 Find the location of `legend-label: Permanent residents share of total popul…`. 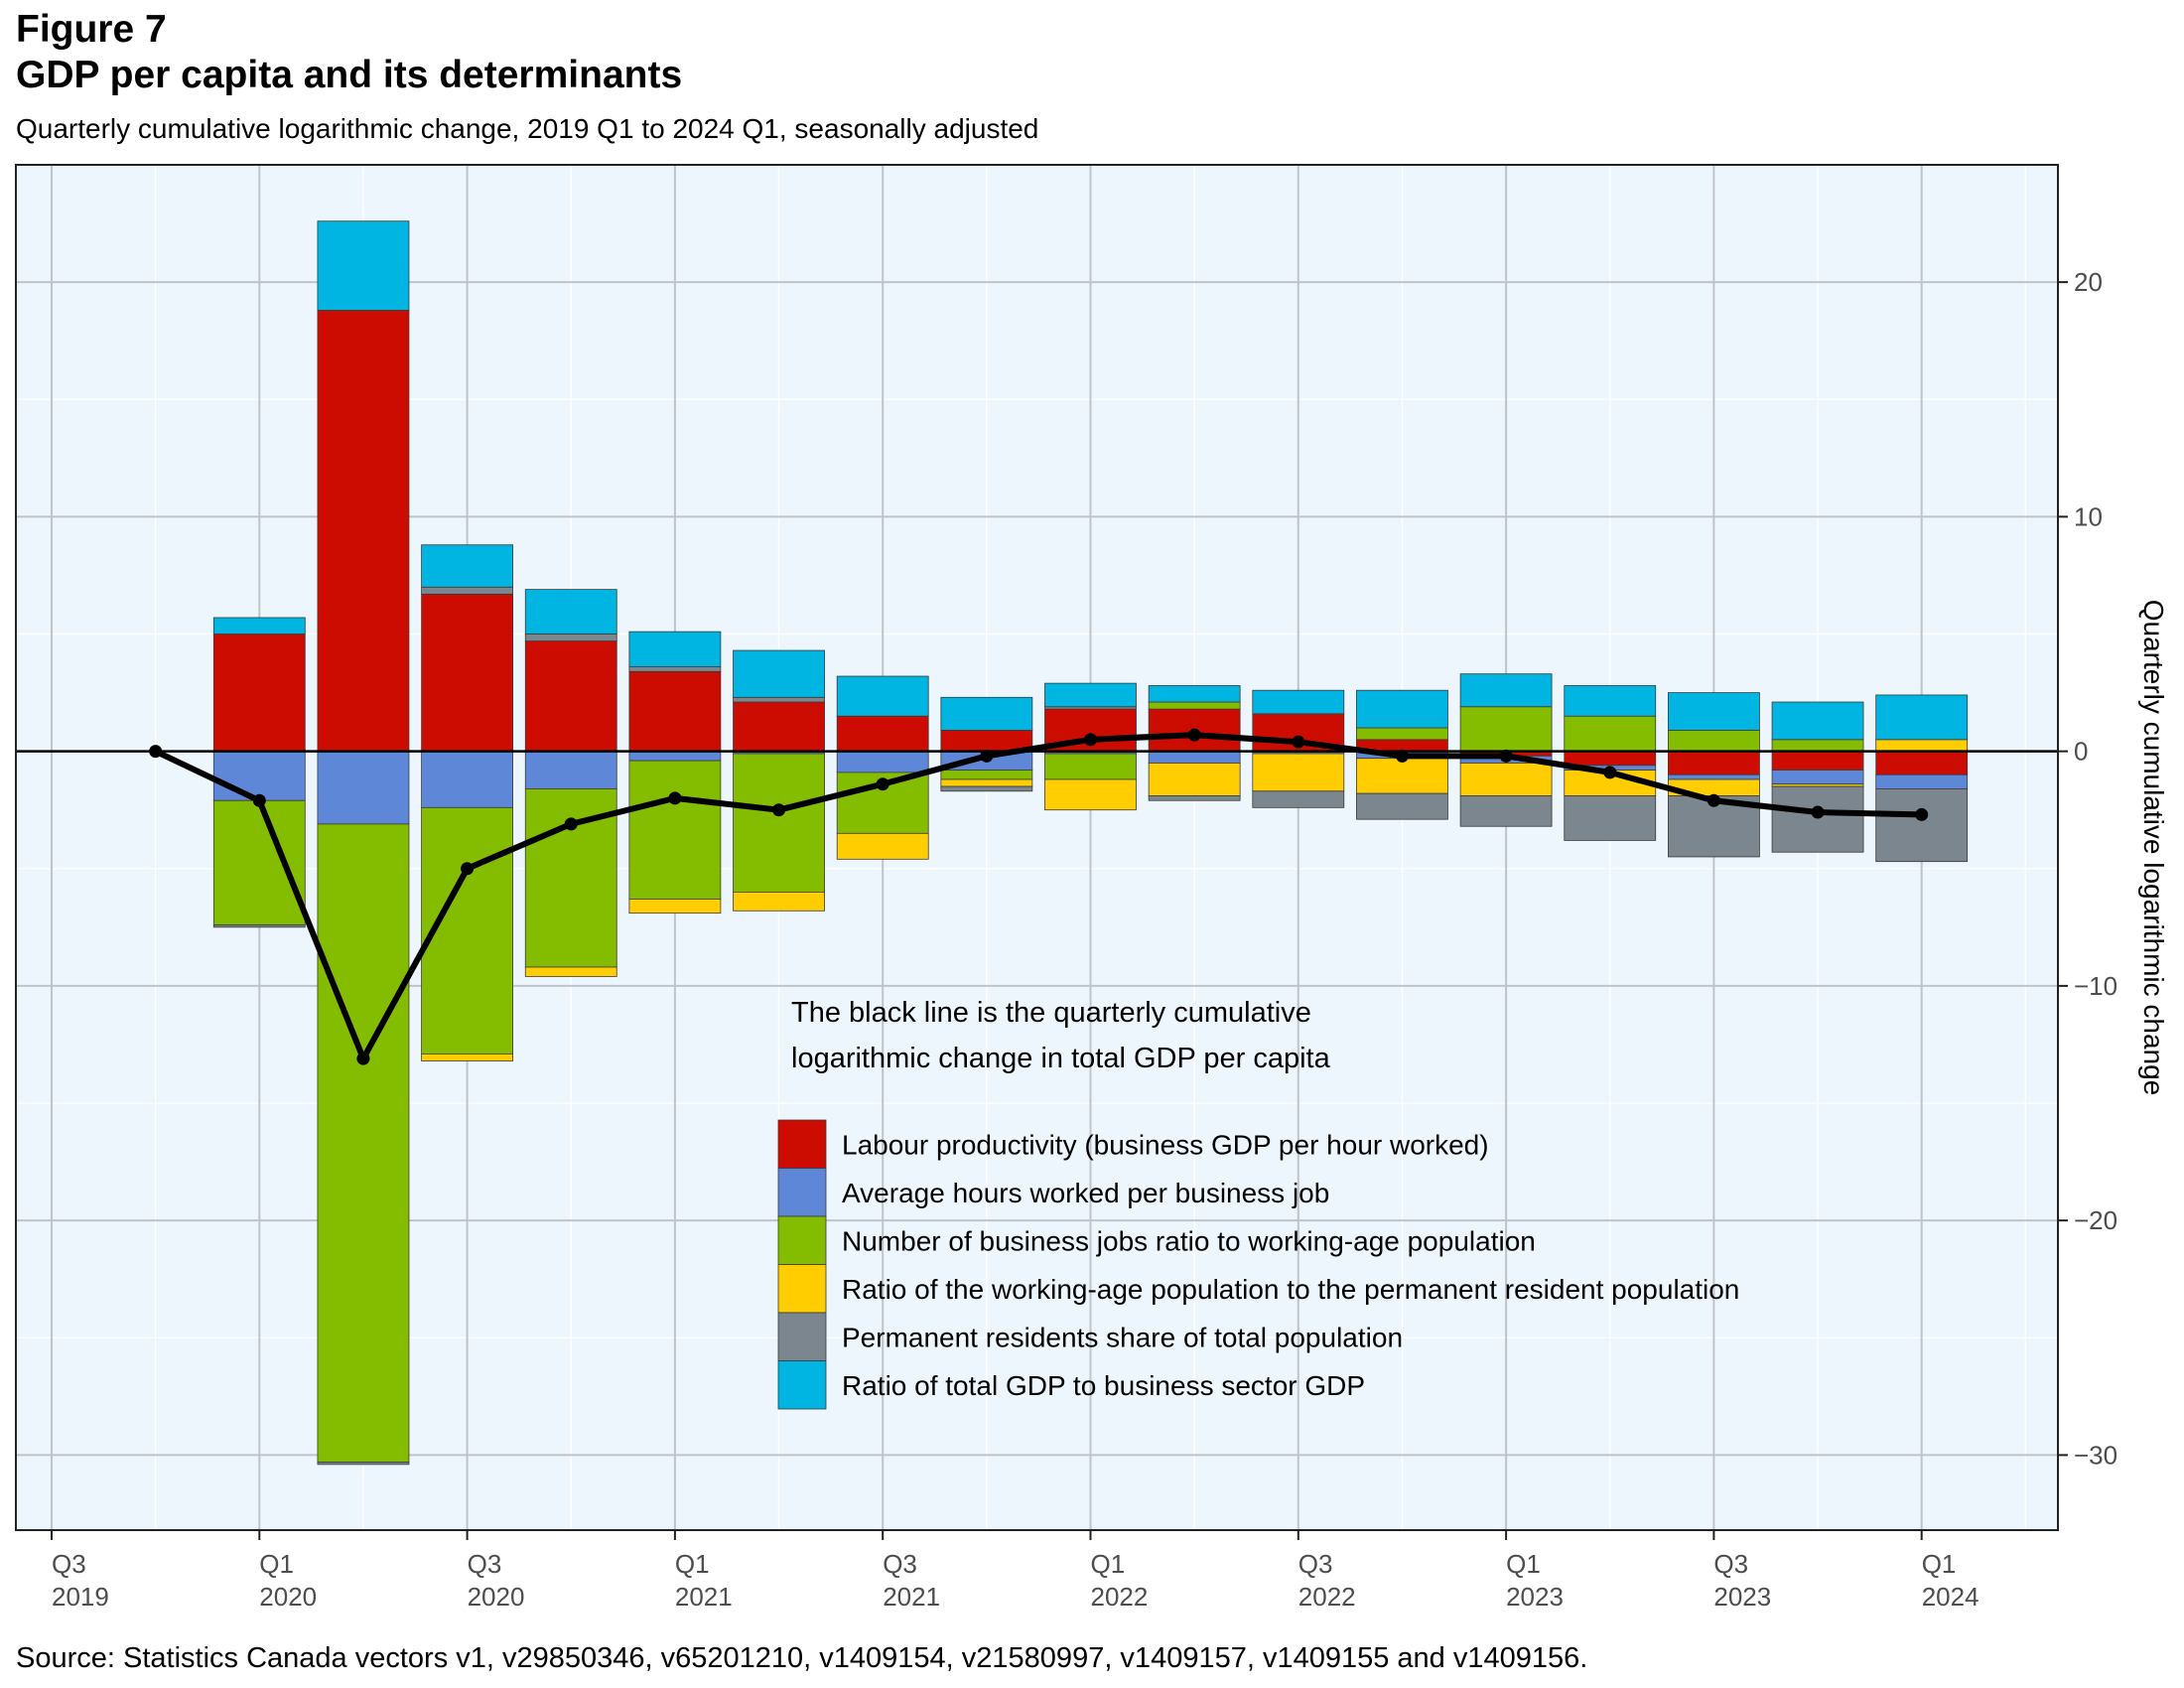

legend-label: Permanent residents share of total popul… is located at coordinates (1122, 1337).